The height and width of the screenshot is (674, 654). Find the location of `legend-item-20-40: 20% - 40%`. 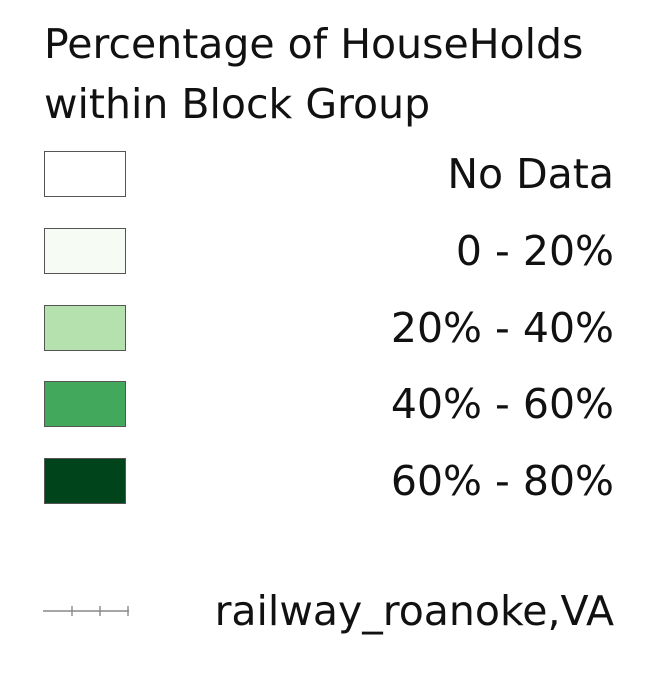

legend-item-20-40: 20% - 40% is located at coordinates (327, 334).